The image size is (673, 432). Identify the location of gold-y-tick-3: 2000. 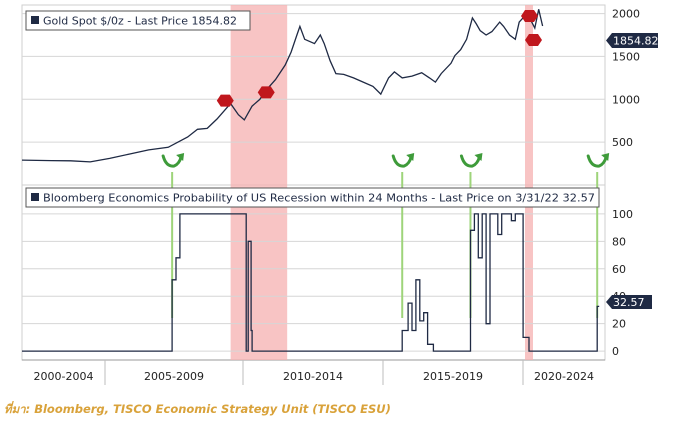
(626, 14).